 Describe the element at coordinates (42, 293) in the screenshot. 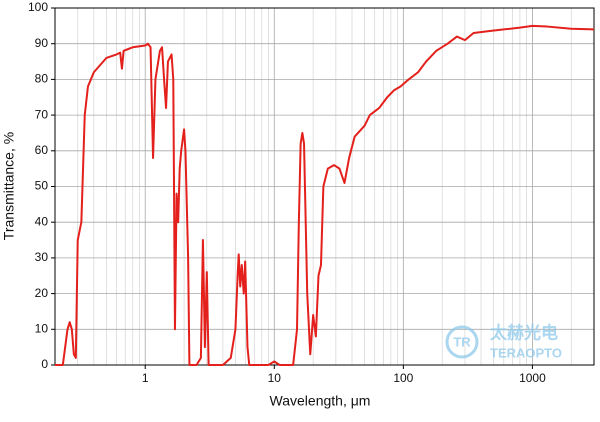

I see `y-tick-label: 20` at that location.